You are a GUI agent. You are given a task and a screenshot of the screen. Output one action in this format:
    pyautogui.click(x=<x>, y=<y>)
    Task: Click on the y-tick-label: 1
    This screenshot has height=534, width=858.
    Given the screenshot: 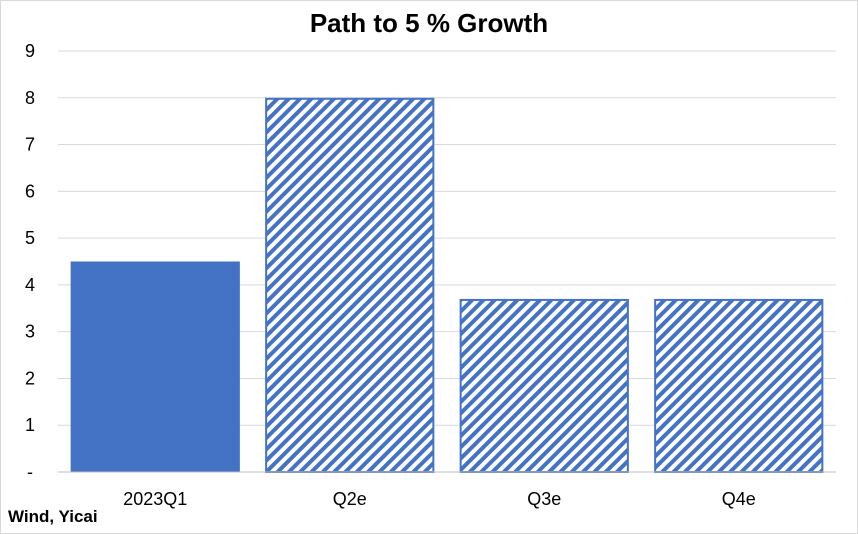 What is the action you would take?
    pyautogui.click(x=30, y=425)
    